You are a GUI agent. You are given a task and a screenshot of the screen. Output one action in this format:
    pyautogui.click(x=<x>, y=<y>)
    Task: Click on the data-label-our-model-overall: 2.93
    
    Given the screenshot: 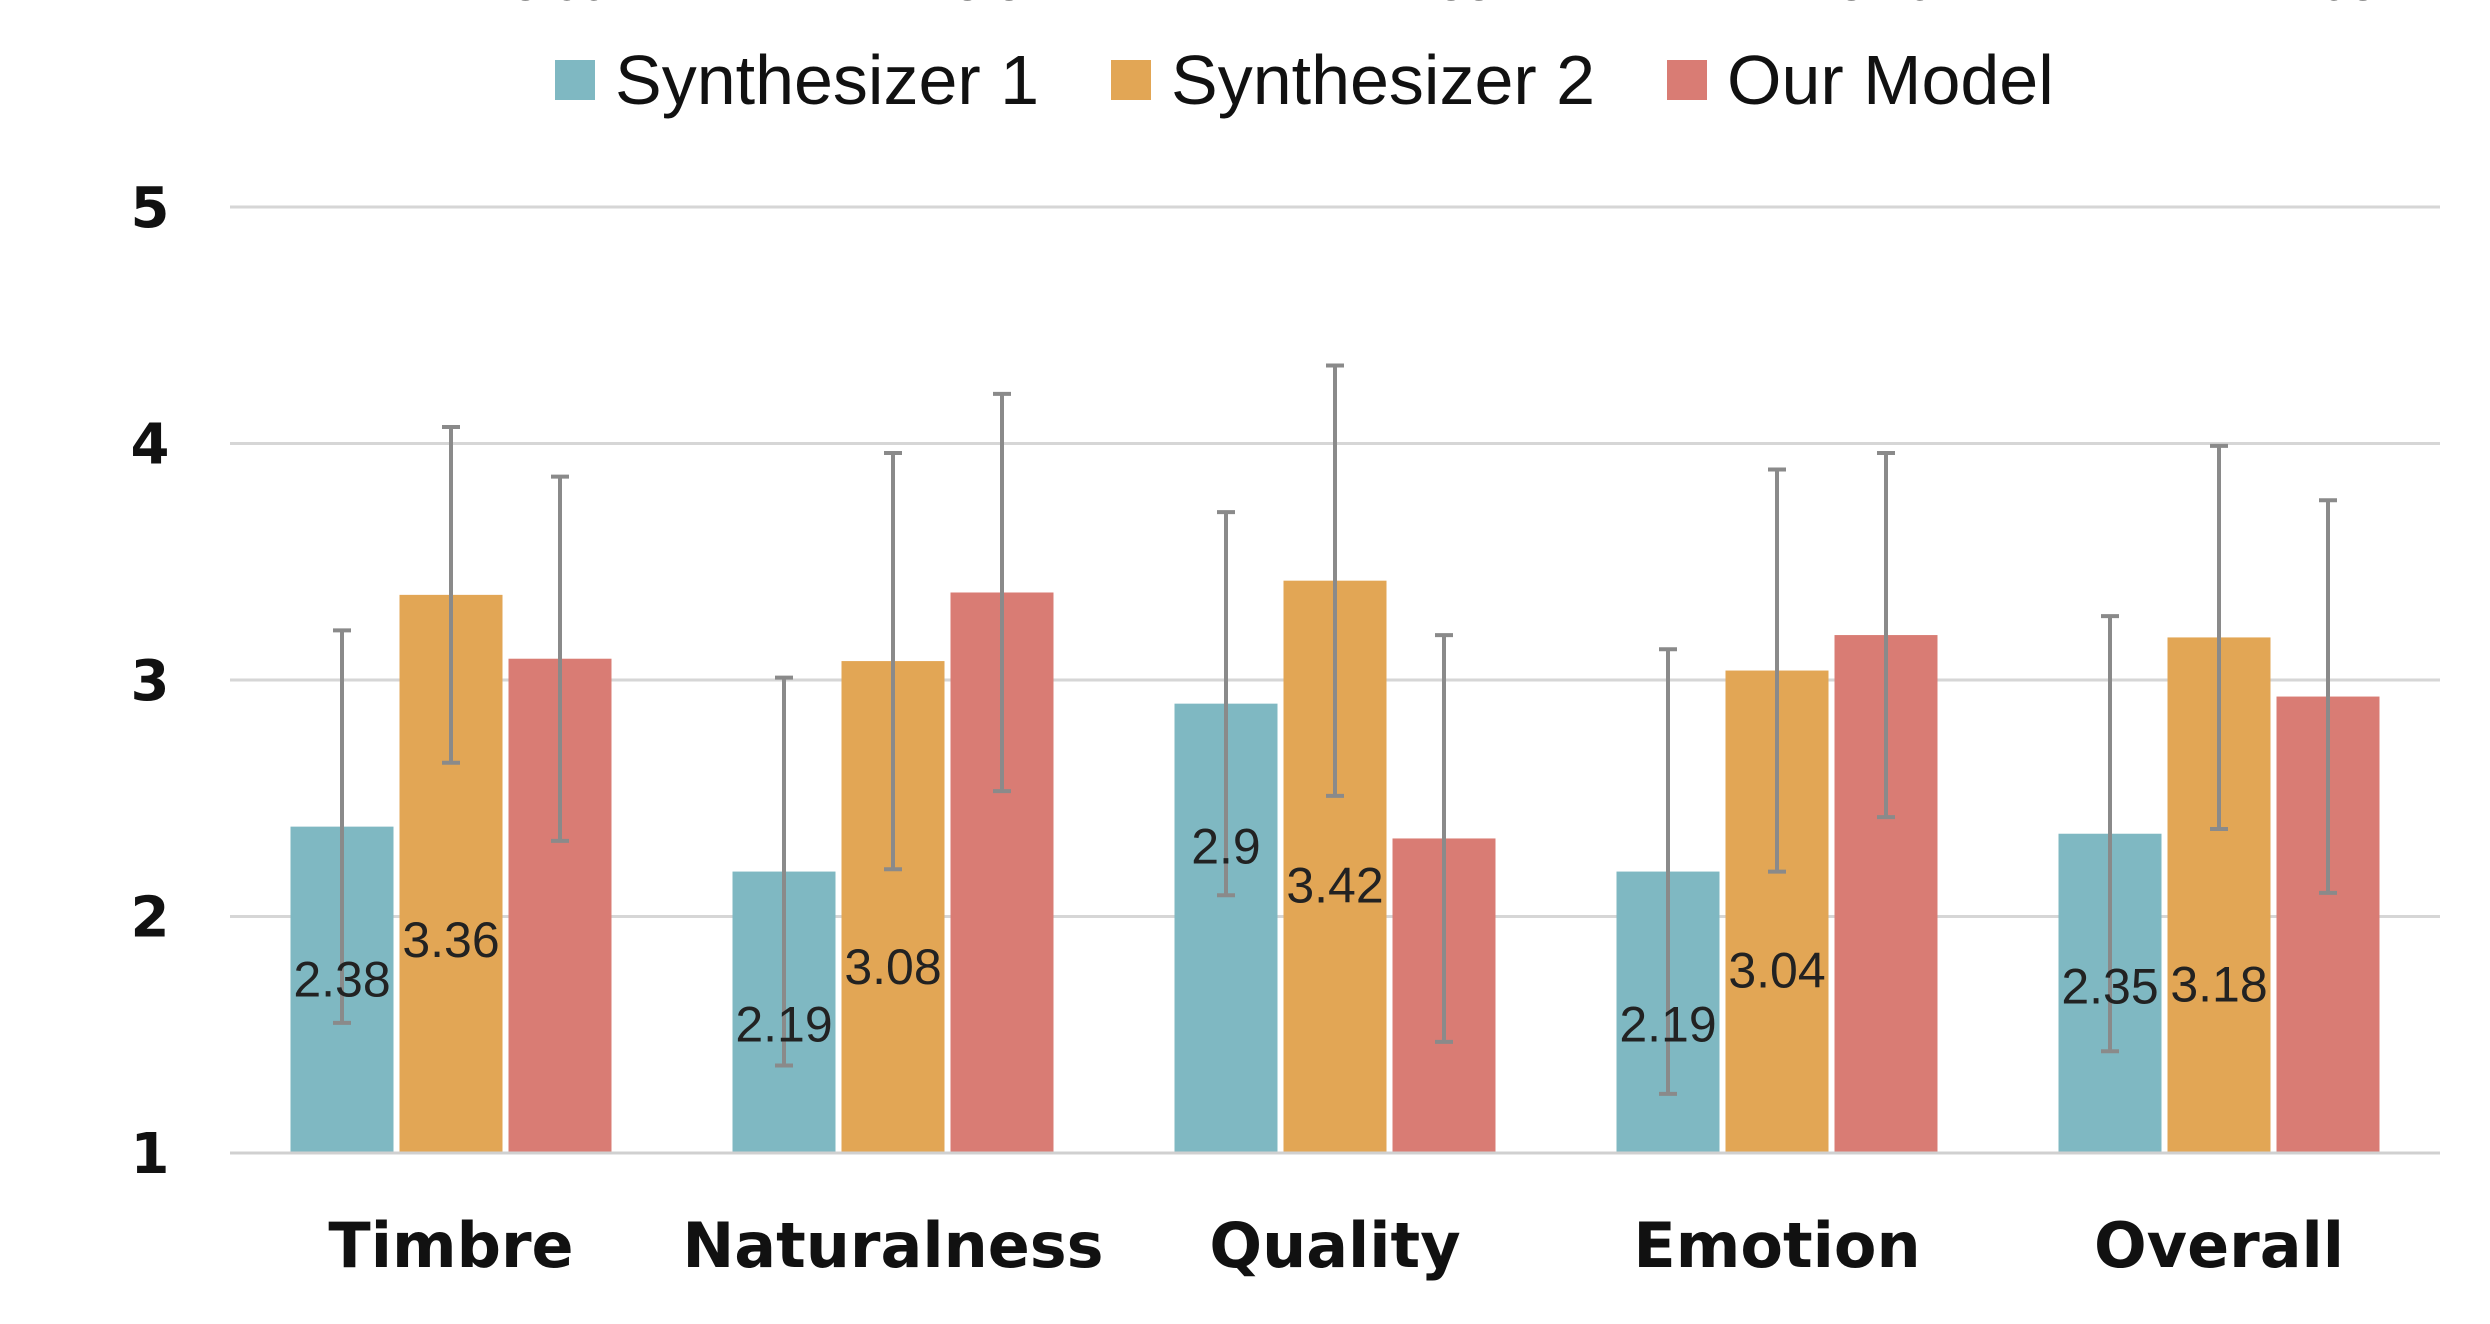 What is the action you would take?
    pyautogui.click(x=2327, y=5)
    